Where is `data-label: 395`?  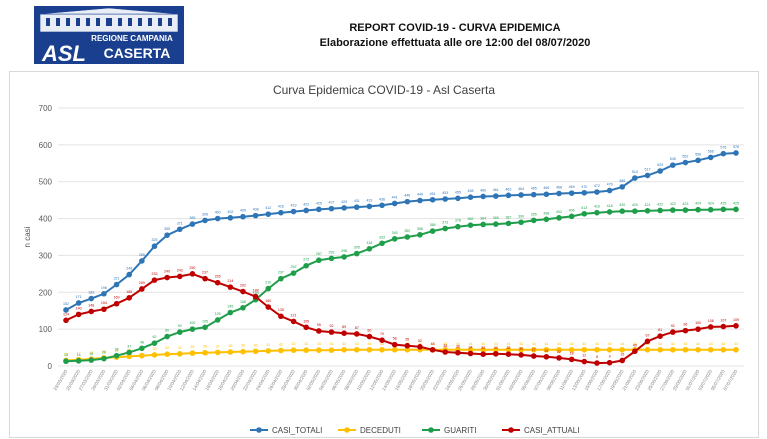
data-label: 395 is located at coordinates (534, 214).